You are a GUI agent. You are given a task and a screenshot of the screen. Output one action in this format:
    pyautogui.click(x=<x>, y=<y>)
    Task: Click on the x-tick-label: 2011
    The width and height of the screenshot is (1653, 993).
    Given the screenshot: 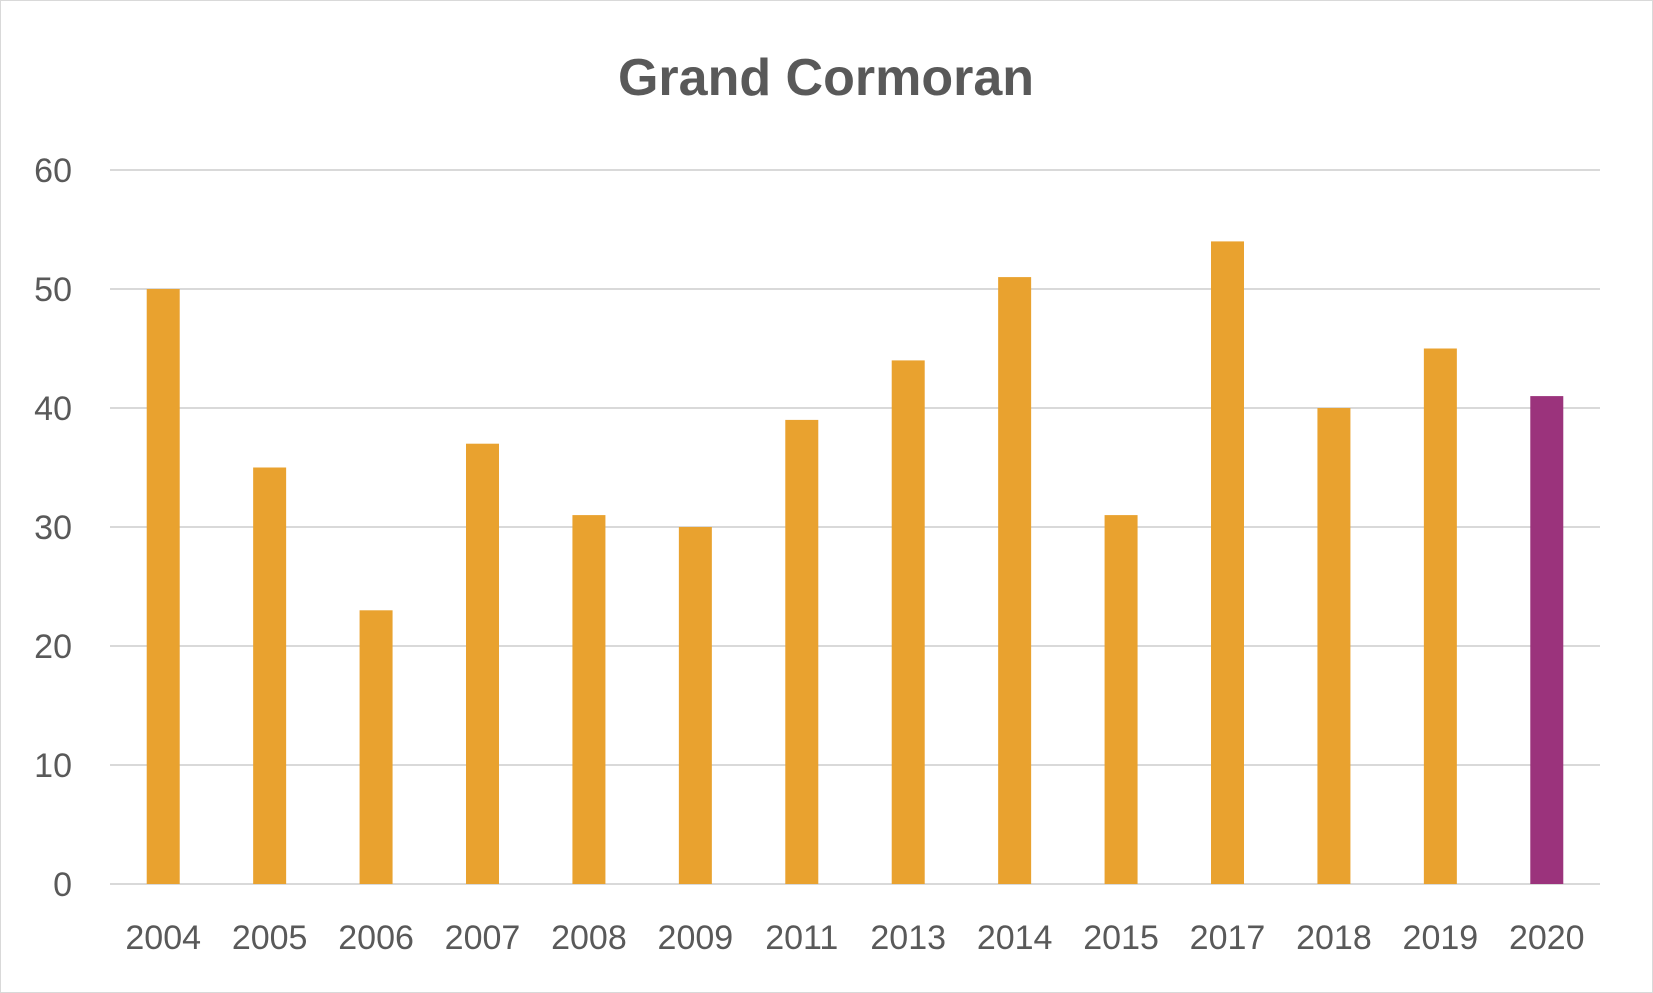 What is the action you would take?
    pyautogui.click(x=801, y=938)
    